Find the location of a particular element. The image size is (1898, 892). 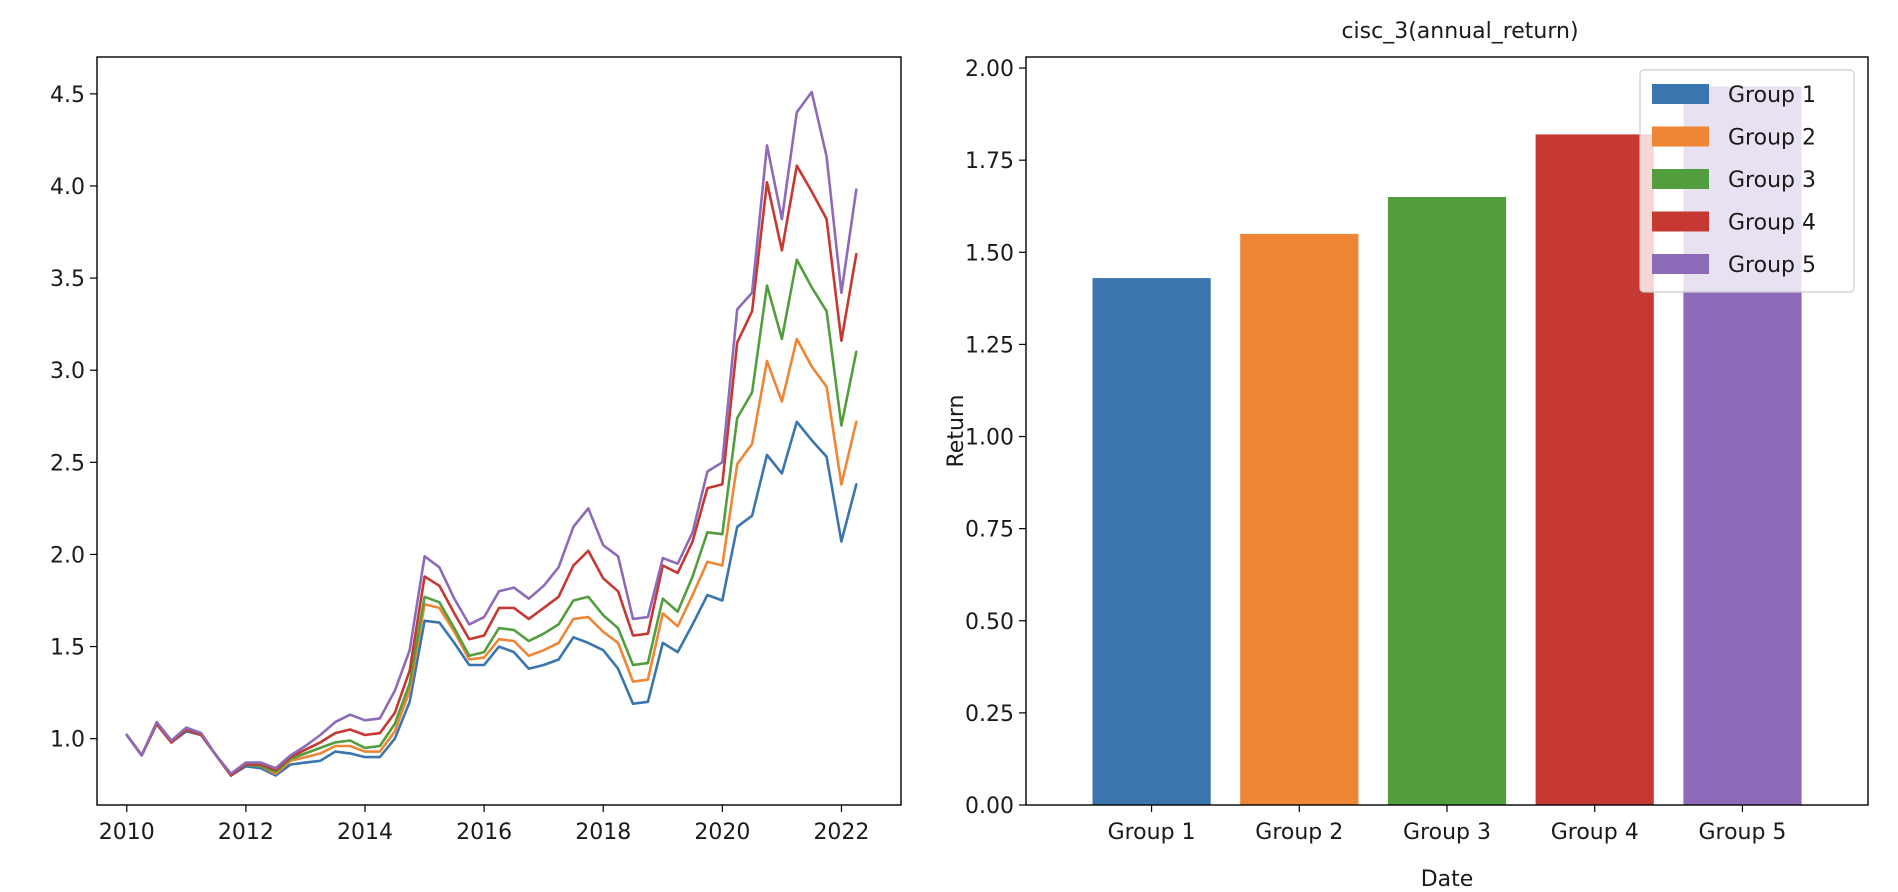

bar-chart-legend: Group 1 Group 2 Group 3 Group 4 Group 5 is located at coordinates (1747, 181).